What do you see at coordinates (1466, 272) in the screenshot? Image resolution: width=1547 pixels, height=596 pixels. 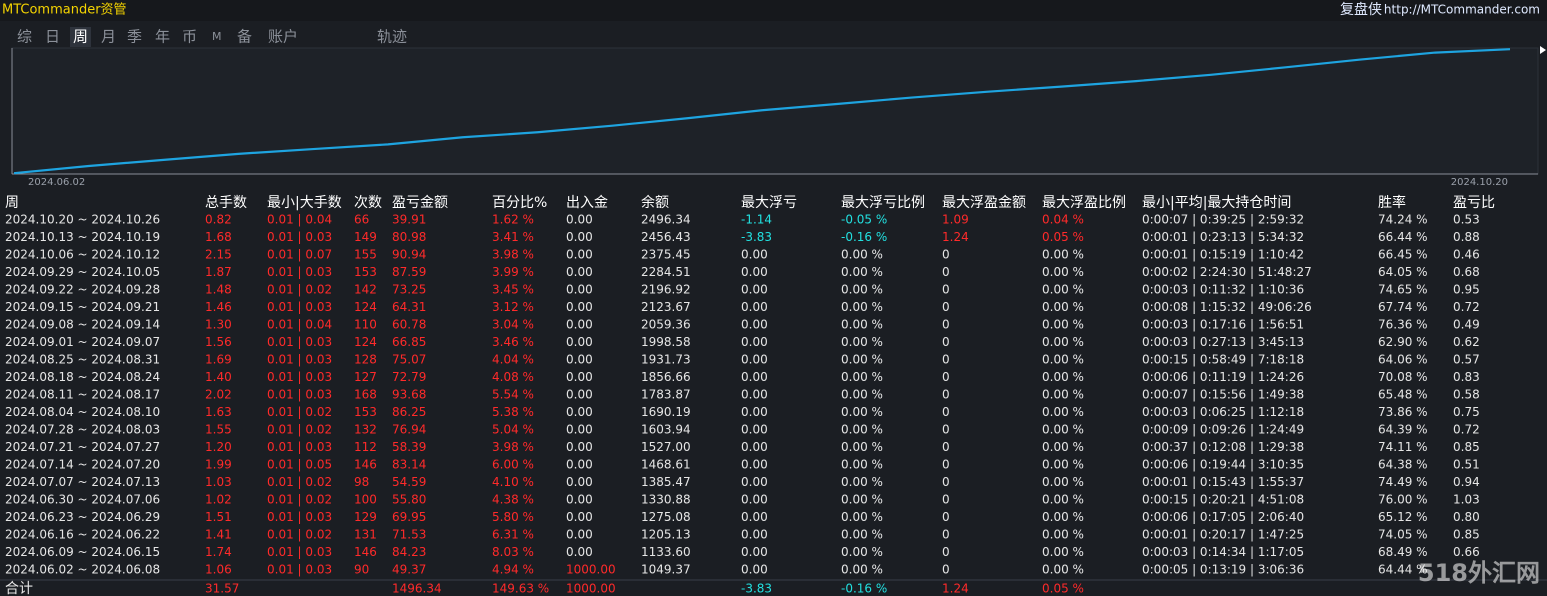 I see `table-cell: 0.68` at bounding box center [1466, 272].